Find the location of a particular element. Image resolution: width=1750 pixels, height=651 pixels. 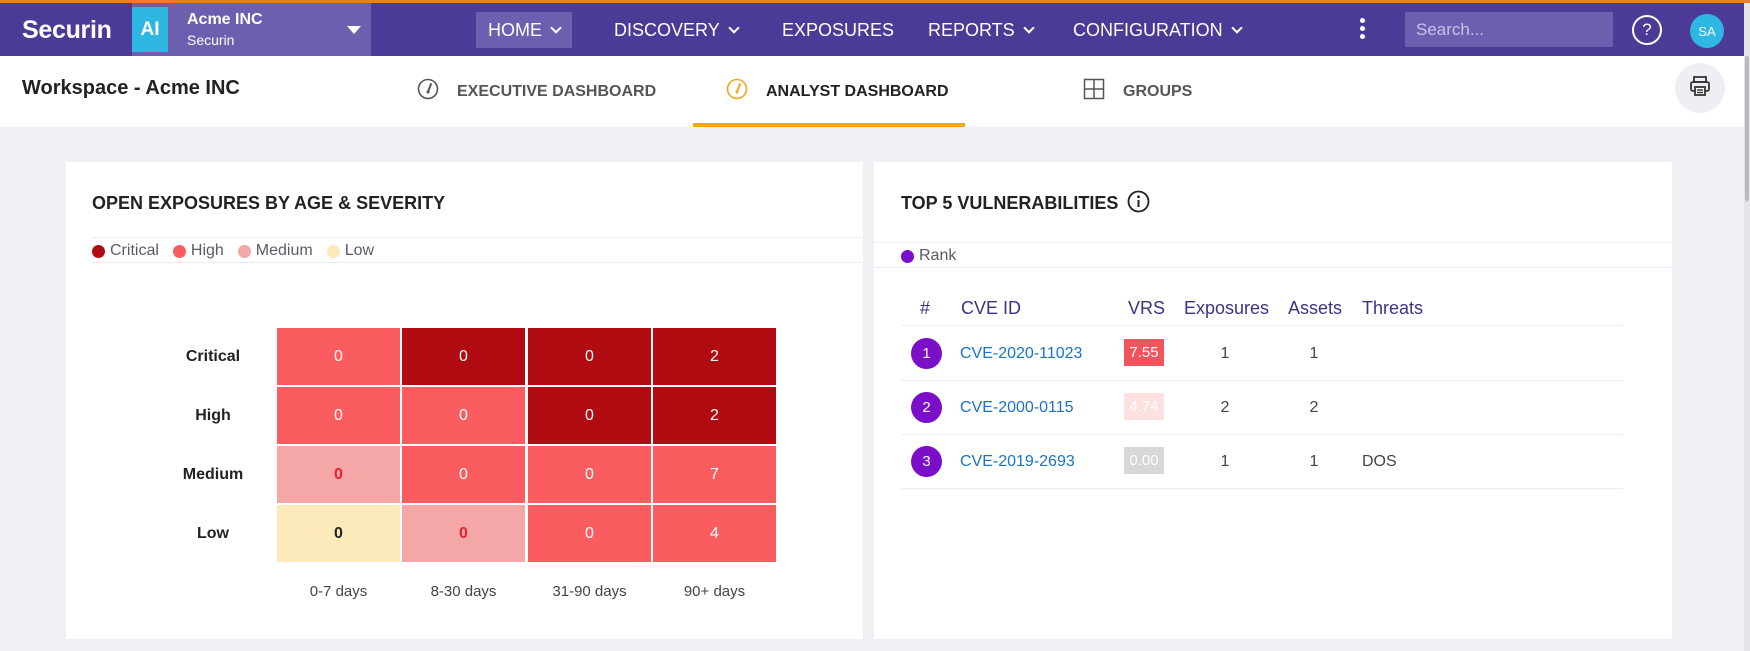

legend-low: Low is located at coordinates (350, 251).